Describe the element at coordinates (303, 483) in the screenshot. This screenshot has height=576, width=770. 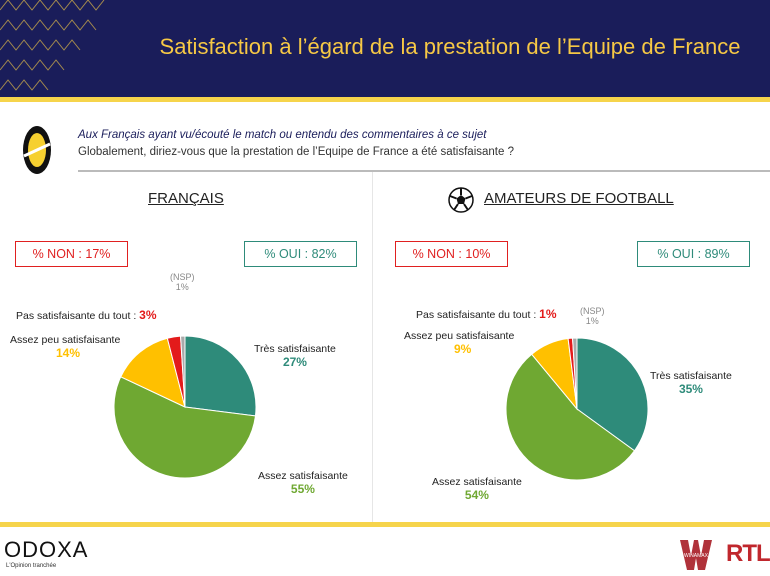
I see `label-assez: Assez satisfaisante 55%` at that location.